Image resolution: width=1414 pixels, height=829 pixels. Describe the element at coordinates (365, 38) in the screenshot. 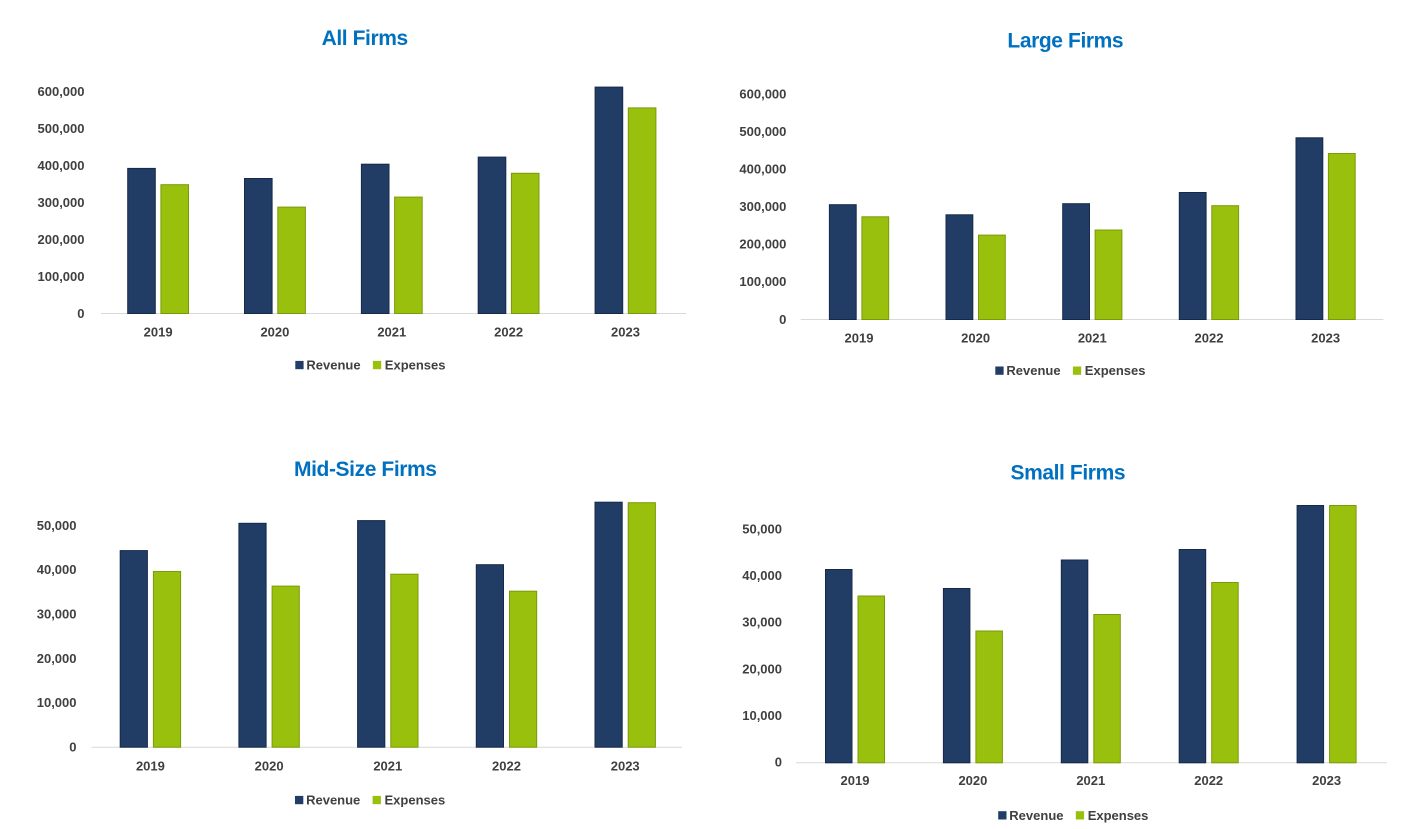

I see `svg-text: All Firms` at that location.